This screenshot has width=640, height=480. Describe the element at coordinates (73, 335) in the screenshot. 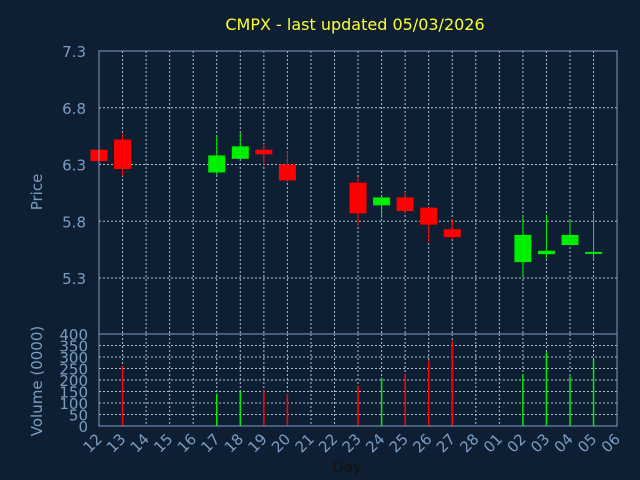

I see `volume-tick-label: 400` at that location.